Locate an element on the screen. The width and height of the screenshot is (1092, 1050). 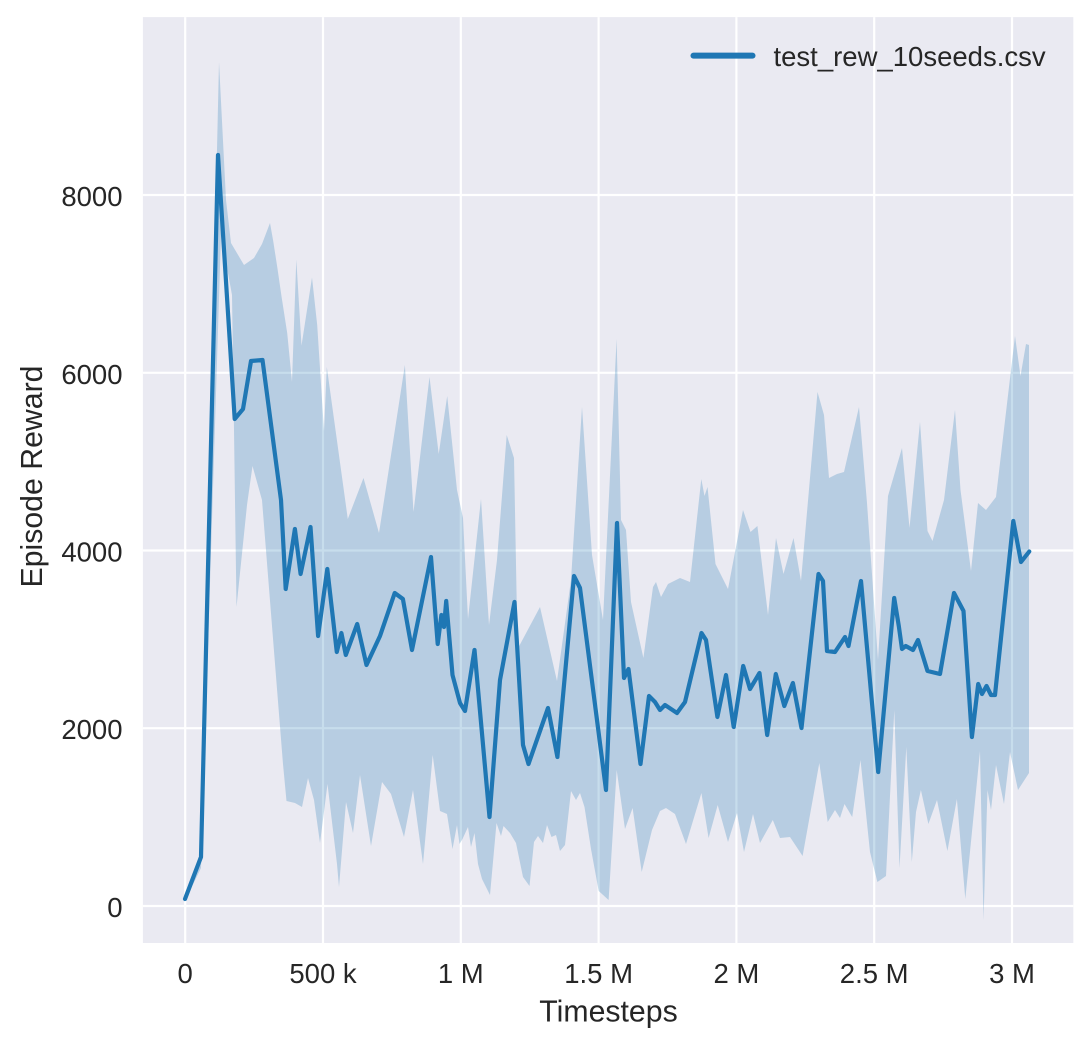
svg-text: 2 M is located at coordinates (736, 973).